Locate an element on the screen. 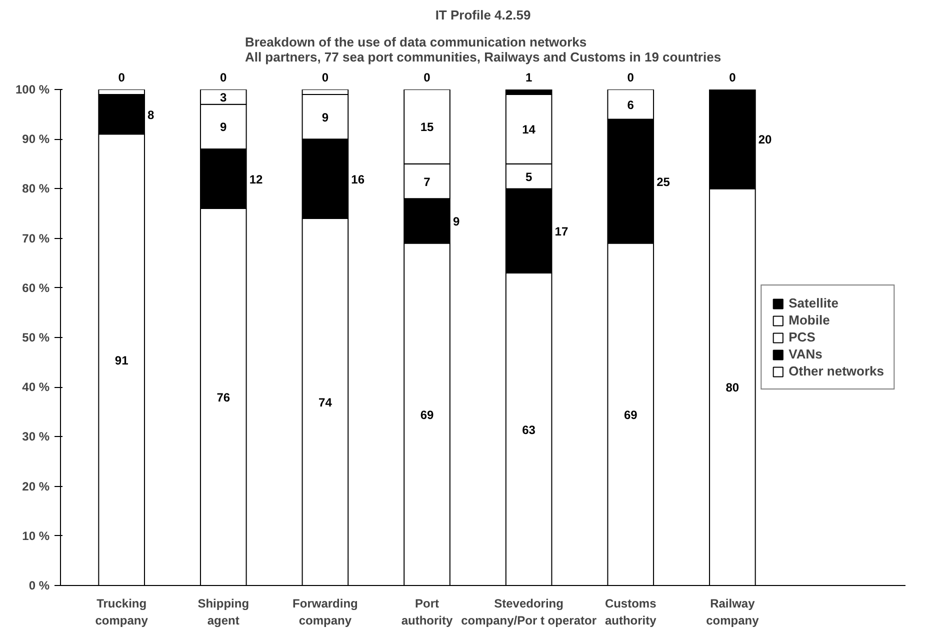  y-tick-label: 70 % is located at coordinates (36, 238).